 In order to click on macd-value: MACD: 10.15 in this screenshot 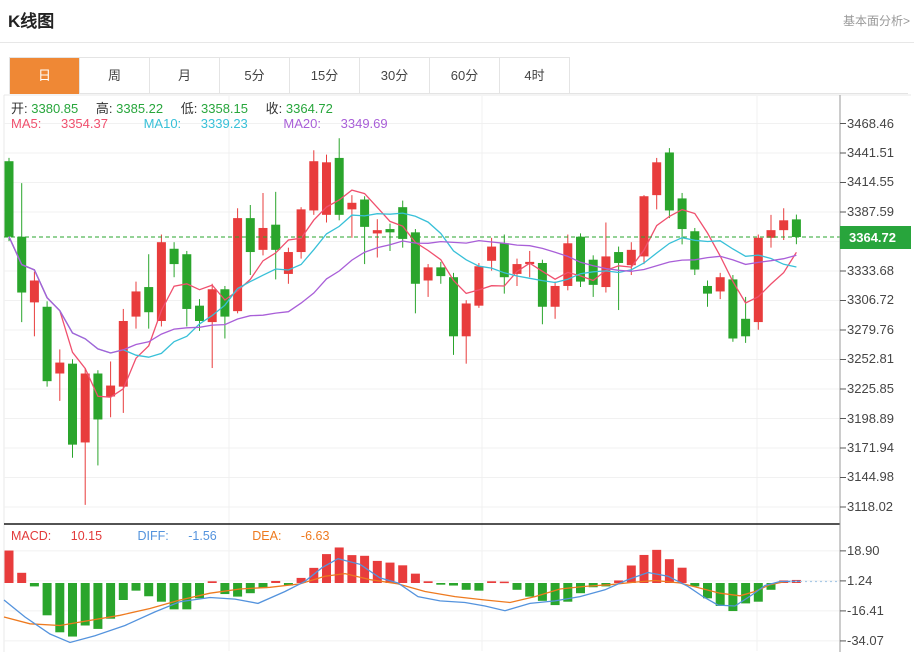, I will do `click(57, 536)`.